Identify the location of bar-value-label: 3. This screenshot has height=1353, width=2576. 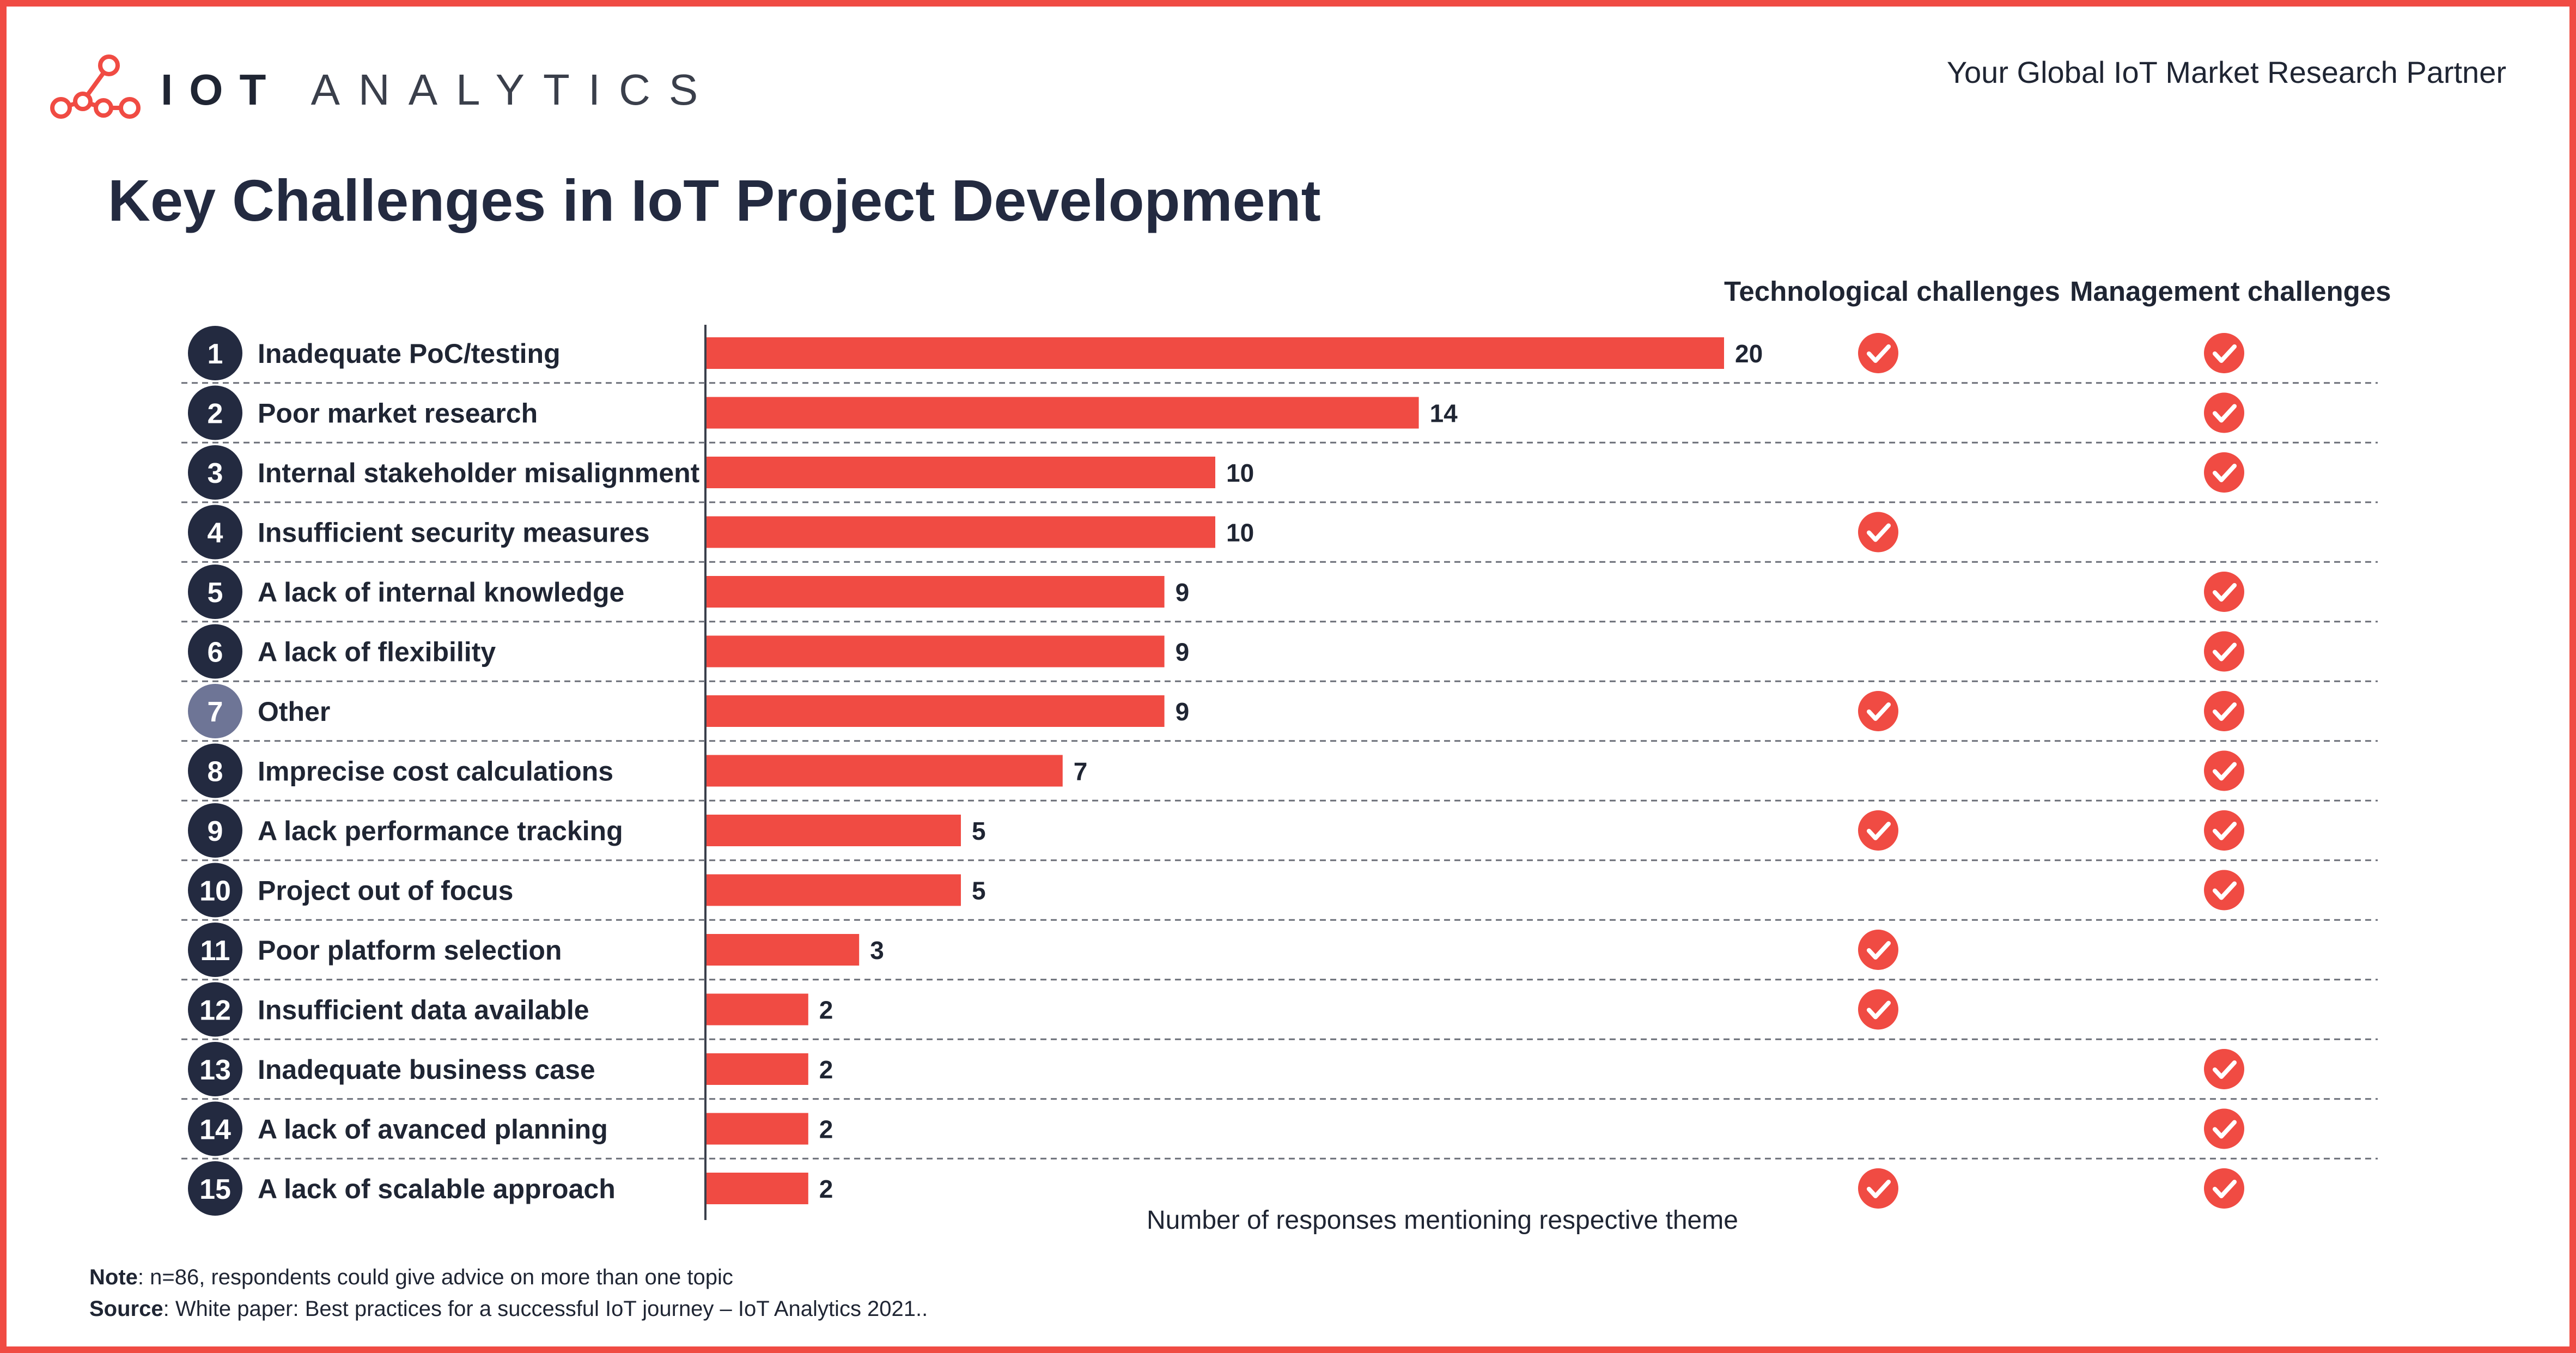
(877, 950).